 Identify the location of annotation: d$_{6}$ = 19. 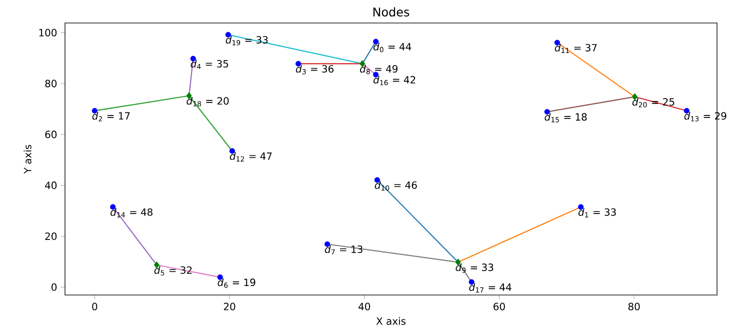
(237, 283).